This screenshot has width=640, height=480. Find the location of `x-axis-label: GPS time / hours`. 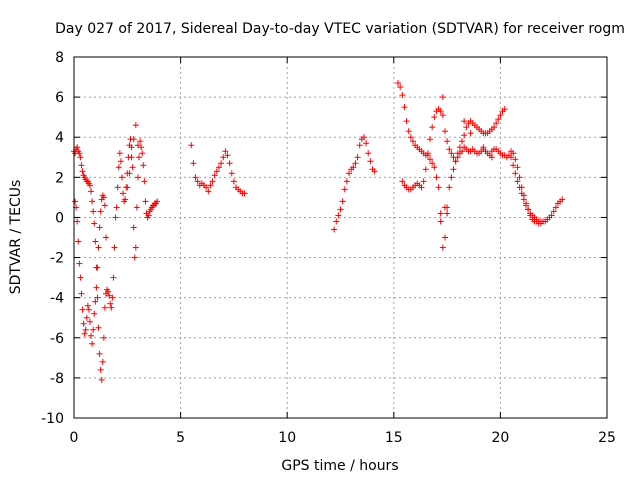

x-axis-label: GPS time / hours is located at coordinates (339, 466).